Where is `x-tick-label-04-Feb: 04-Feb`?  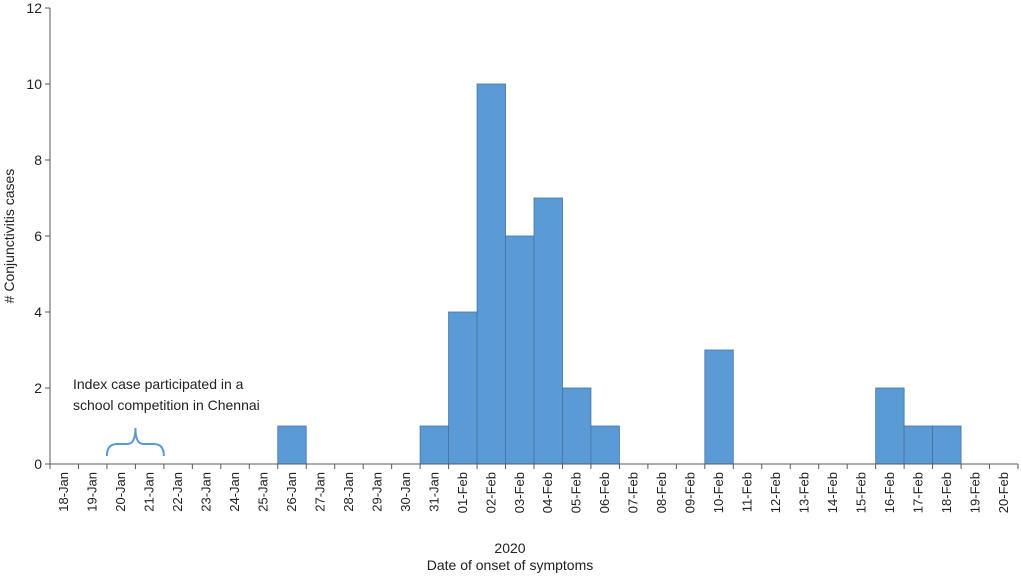 x-tick-label-04-Feb: 04-Feb is located at coordinates (547, 492).